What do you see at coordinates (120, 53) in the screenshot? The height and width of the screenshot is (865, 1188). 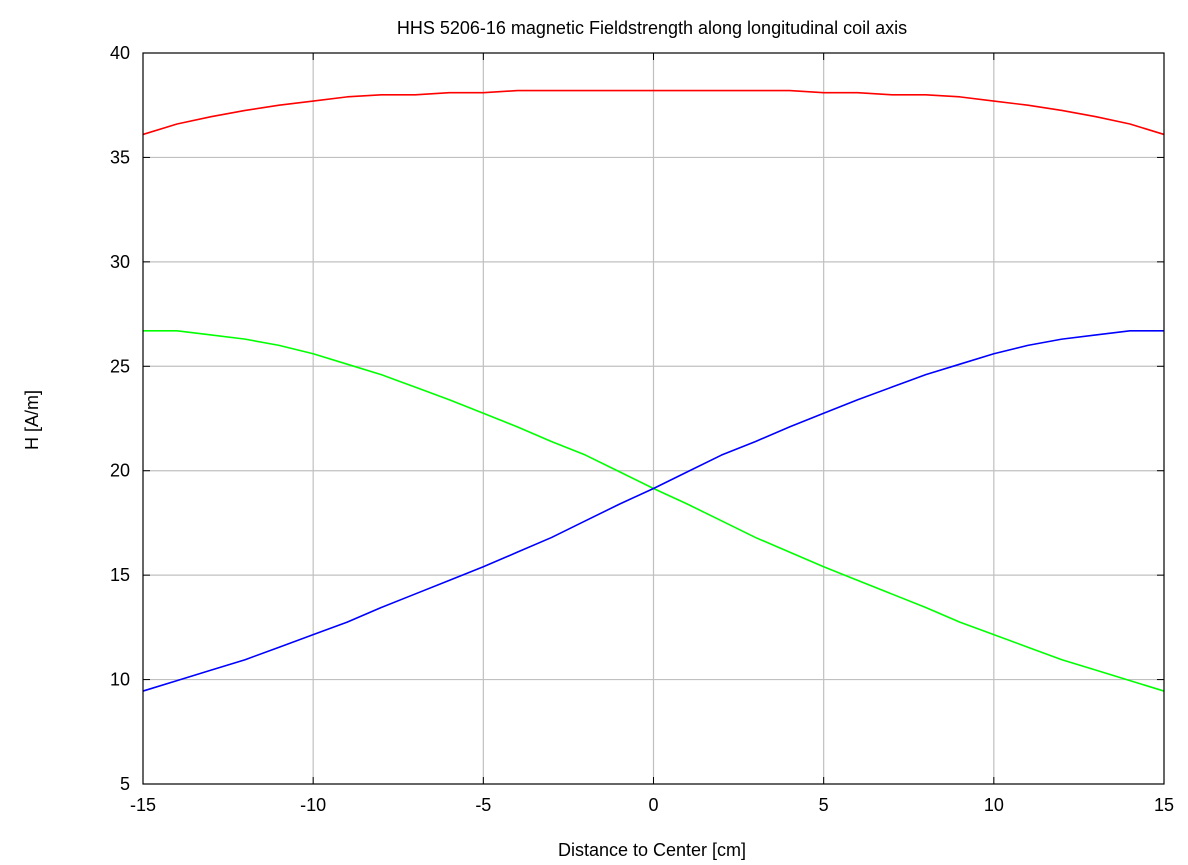 I see `y-tick-label: 40` at bounding box center [120, 53].